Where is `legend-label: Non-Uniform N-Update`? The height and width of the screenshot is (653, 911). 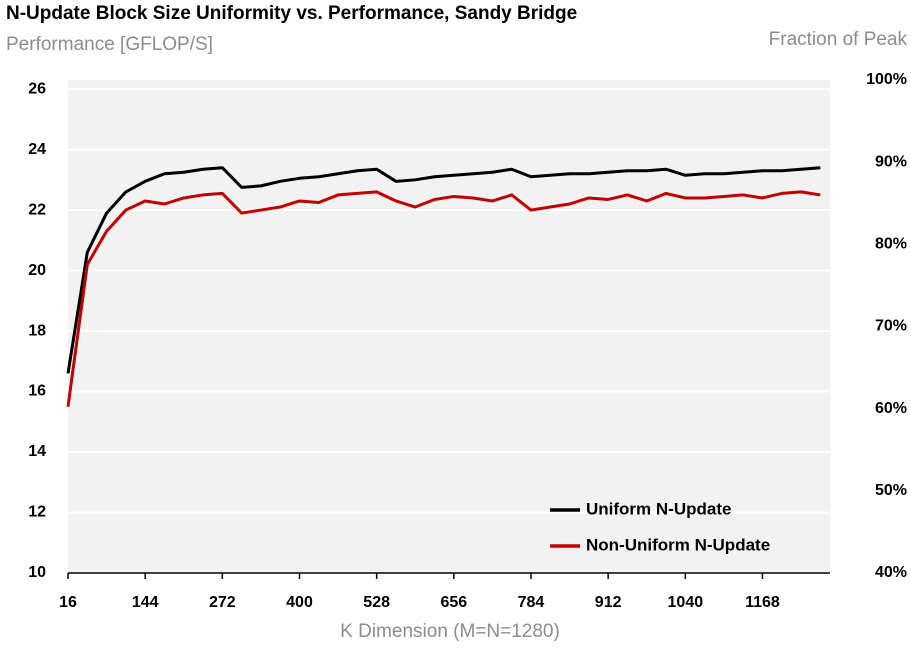
legend-label: Non-Uniform N-Update is located at coordinates (678, 544).